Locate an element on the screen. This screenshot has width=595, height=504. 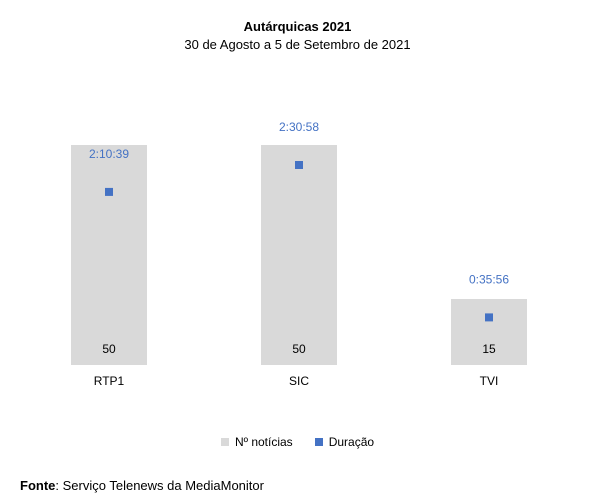
source-text: : Serviço Telenews da MediaMonitor is located at coordinates (159, 485).